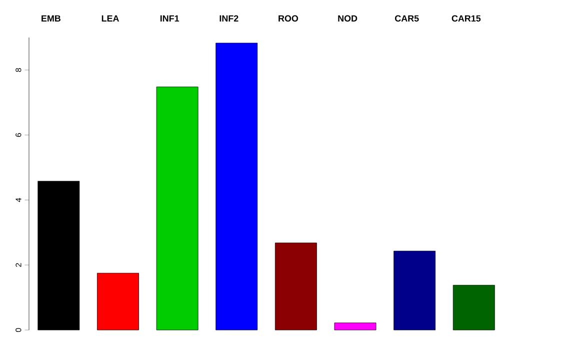 Image resolution: width=576 pixels, height=360 pixels. What do you see at coordinates (348, 18) in the screenshot?
I see `x-tick-label: NOD` at bounding box center [348, 18].